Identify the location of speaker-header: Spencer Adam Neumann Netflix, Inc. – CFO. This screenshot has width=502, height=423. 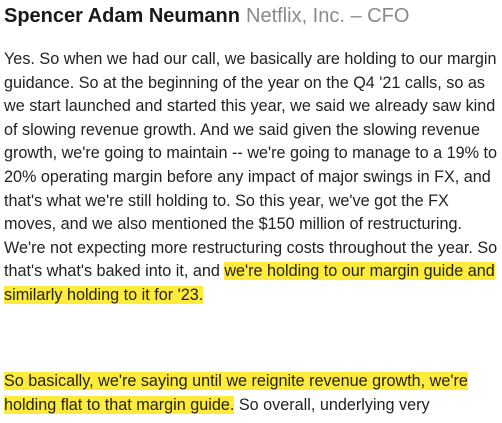
(206, 16).